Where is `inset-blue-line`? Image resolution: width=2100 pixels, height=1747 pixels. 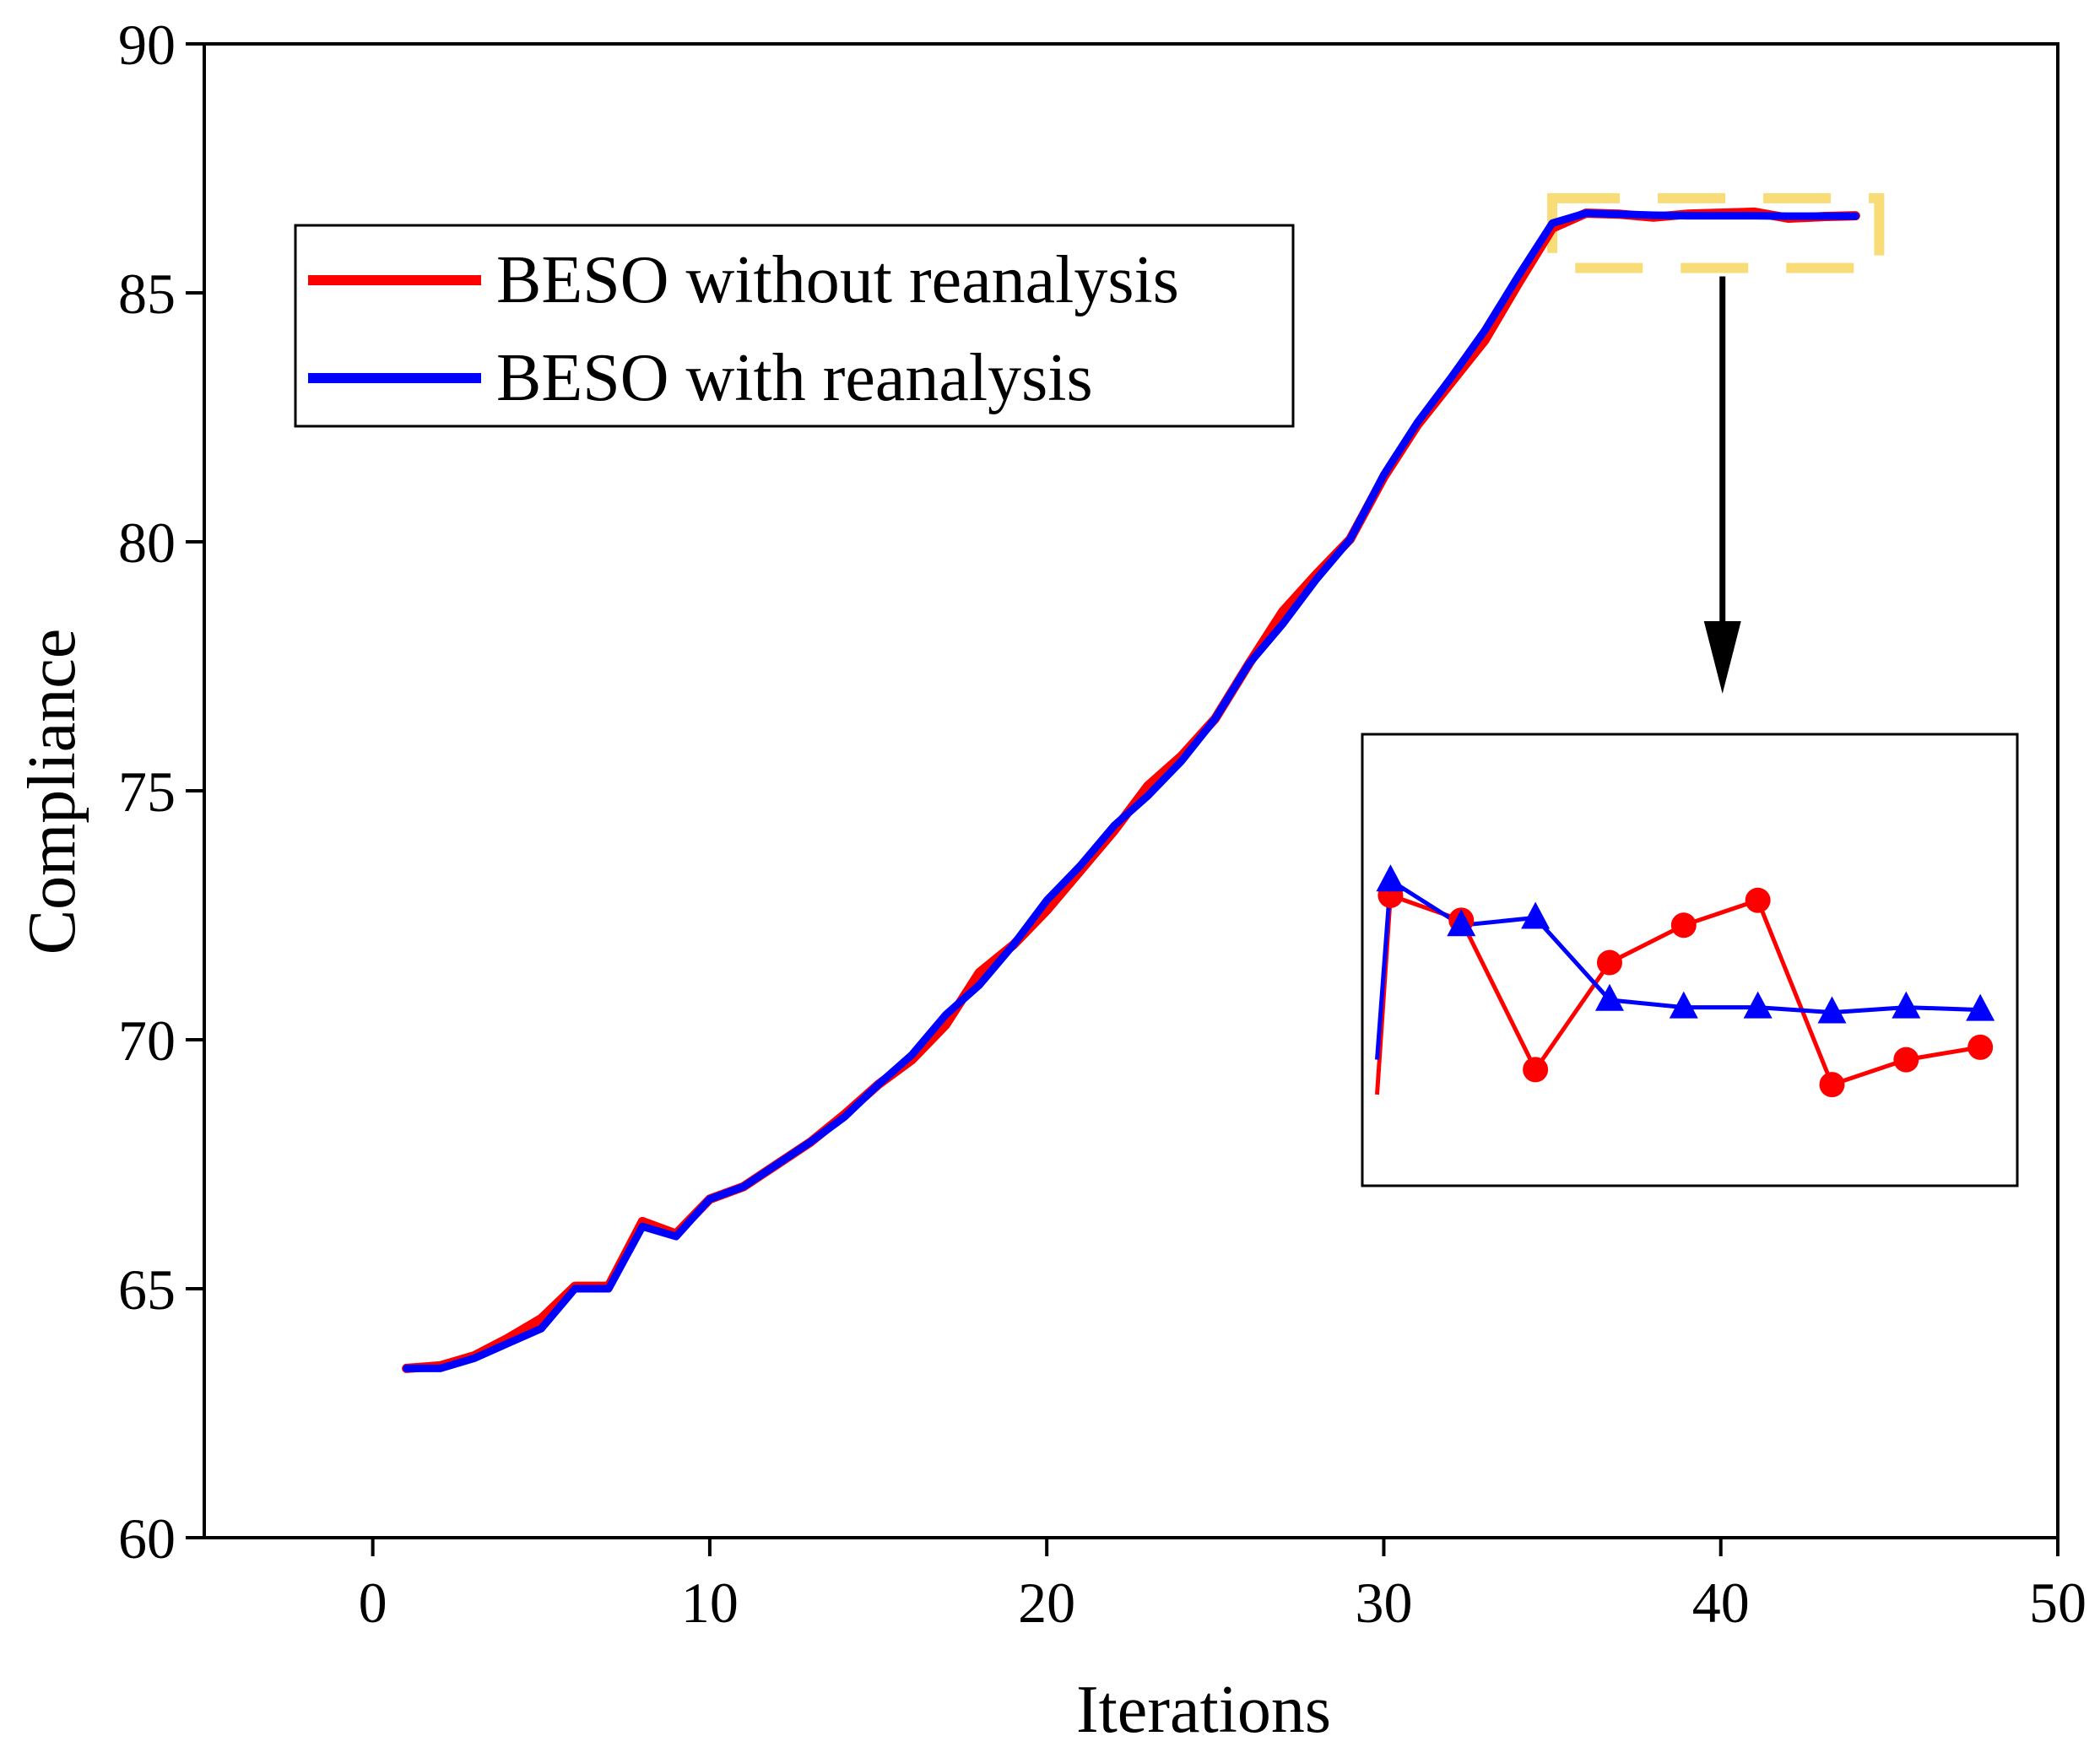
inset-blue-line is located at coordinates (1678, 968).